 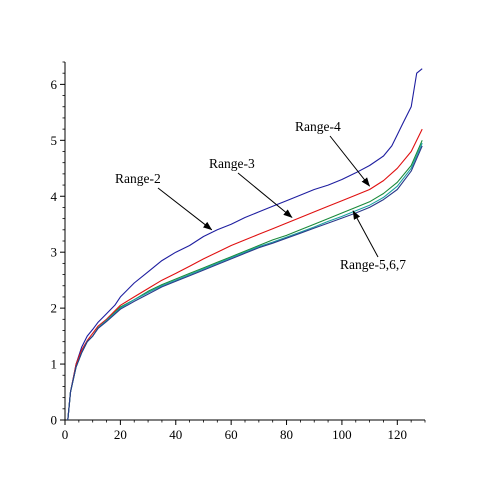 I want to click on y-tick-label: 1, so click(x=54, y=364).